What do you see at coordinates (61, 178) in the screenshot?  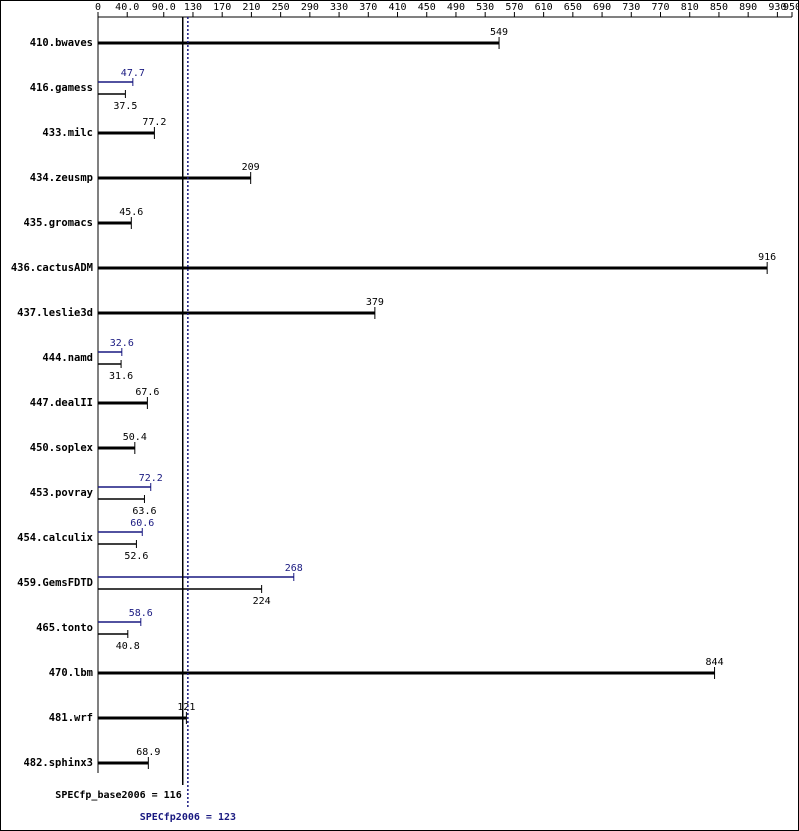 I see `category-label: 434.zeusmp` at bounding box center [61, 178].